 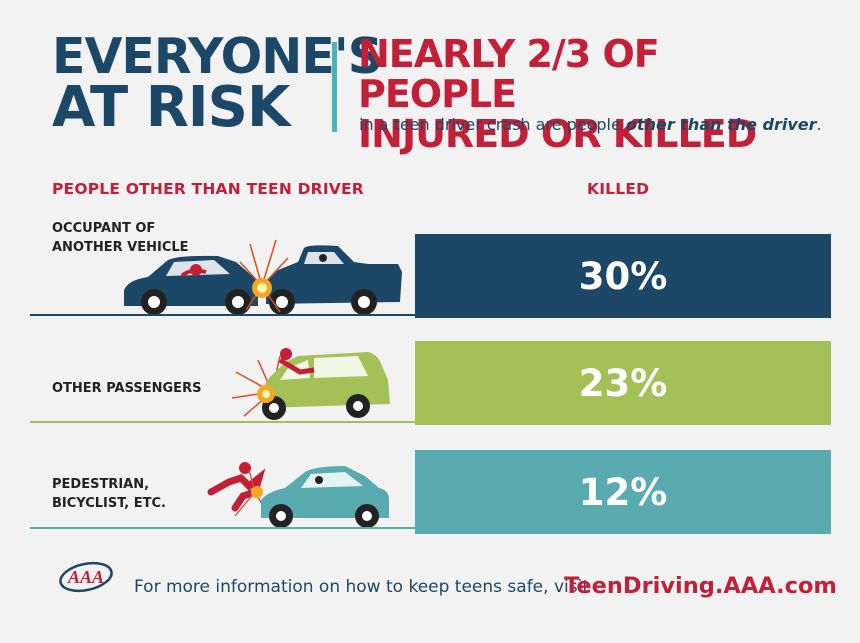 I want to click on headline-nearly-two-thirds: NEARLY 2/3 OF PEOPLE INJURED OR KILLED, so click(x=593, y=94).